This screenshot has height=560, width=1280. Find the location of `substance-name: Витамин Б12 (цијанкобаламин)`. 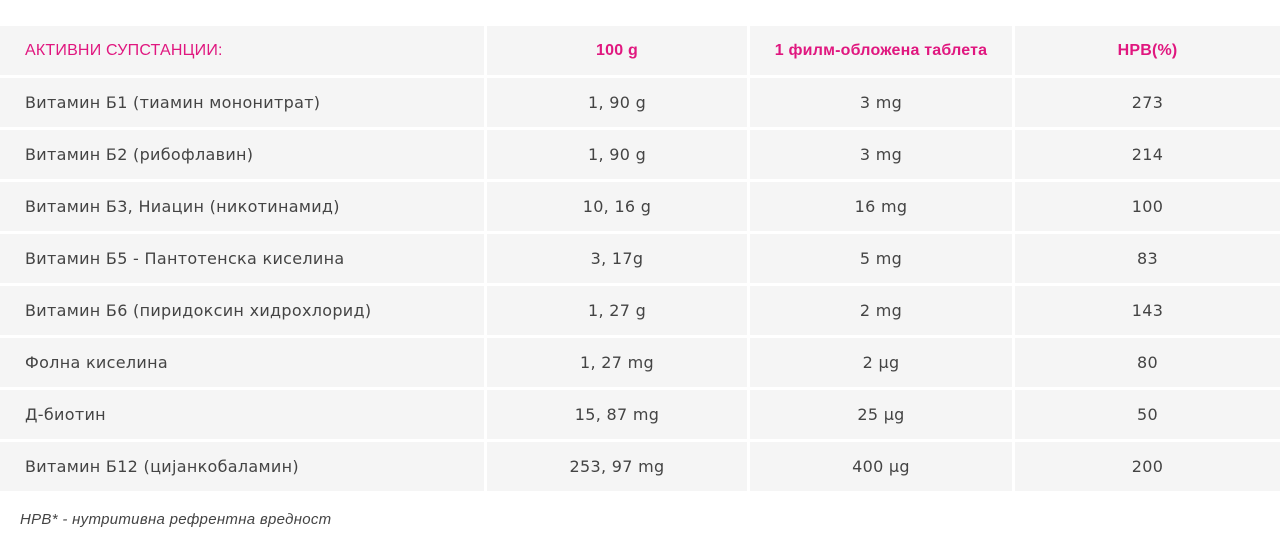

substance-name: Витамин Б12 (цијанкобаламин) is located at coordinates (243, 468).